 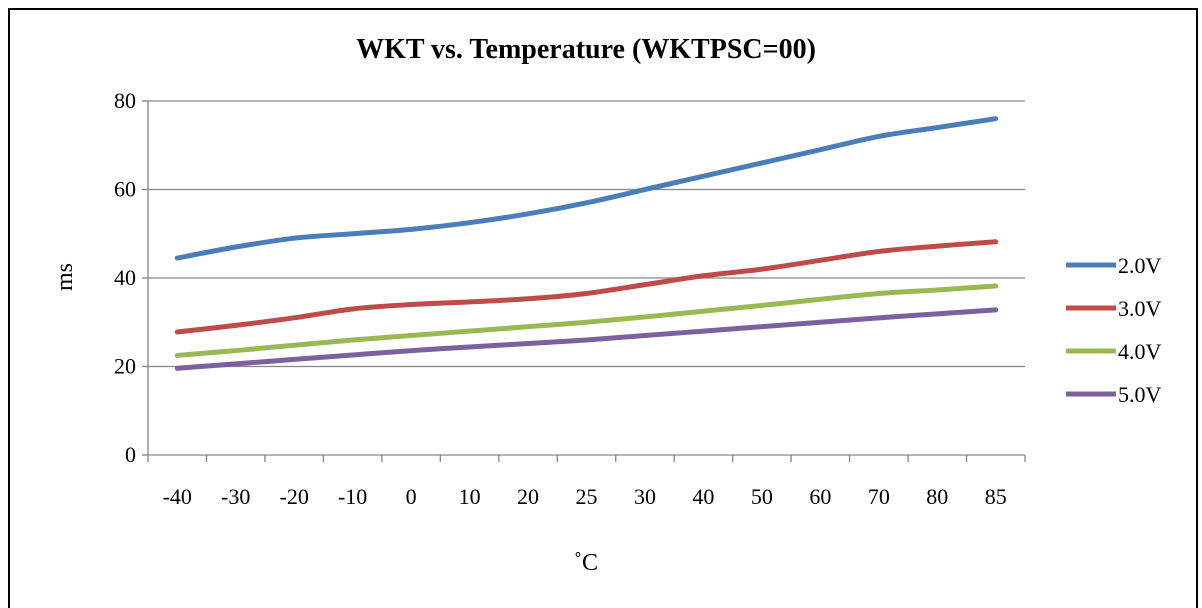 I want to click on x-tick-label: 30, so click(x=645, y=496).